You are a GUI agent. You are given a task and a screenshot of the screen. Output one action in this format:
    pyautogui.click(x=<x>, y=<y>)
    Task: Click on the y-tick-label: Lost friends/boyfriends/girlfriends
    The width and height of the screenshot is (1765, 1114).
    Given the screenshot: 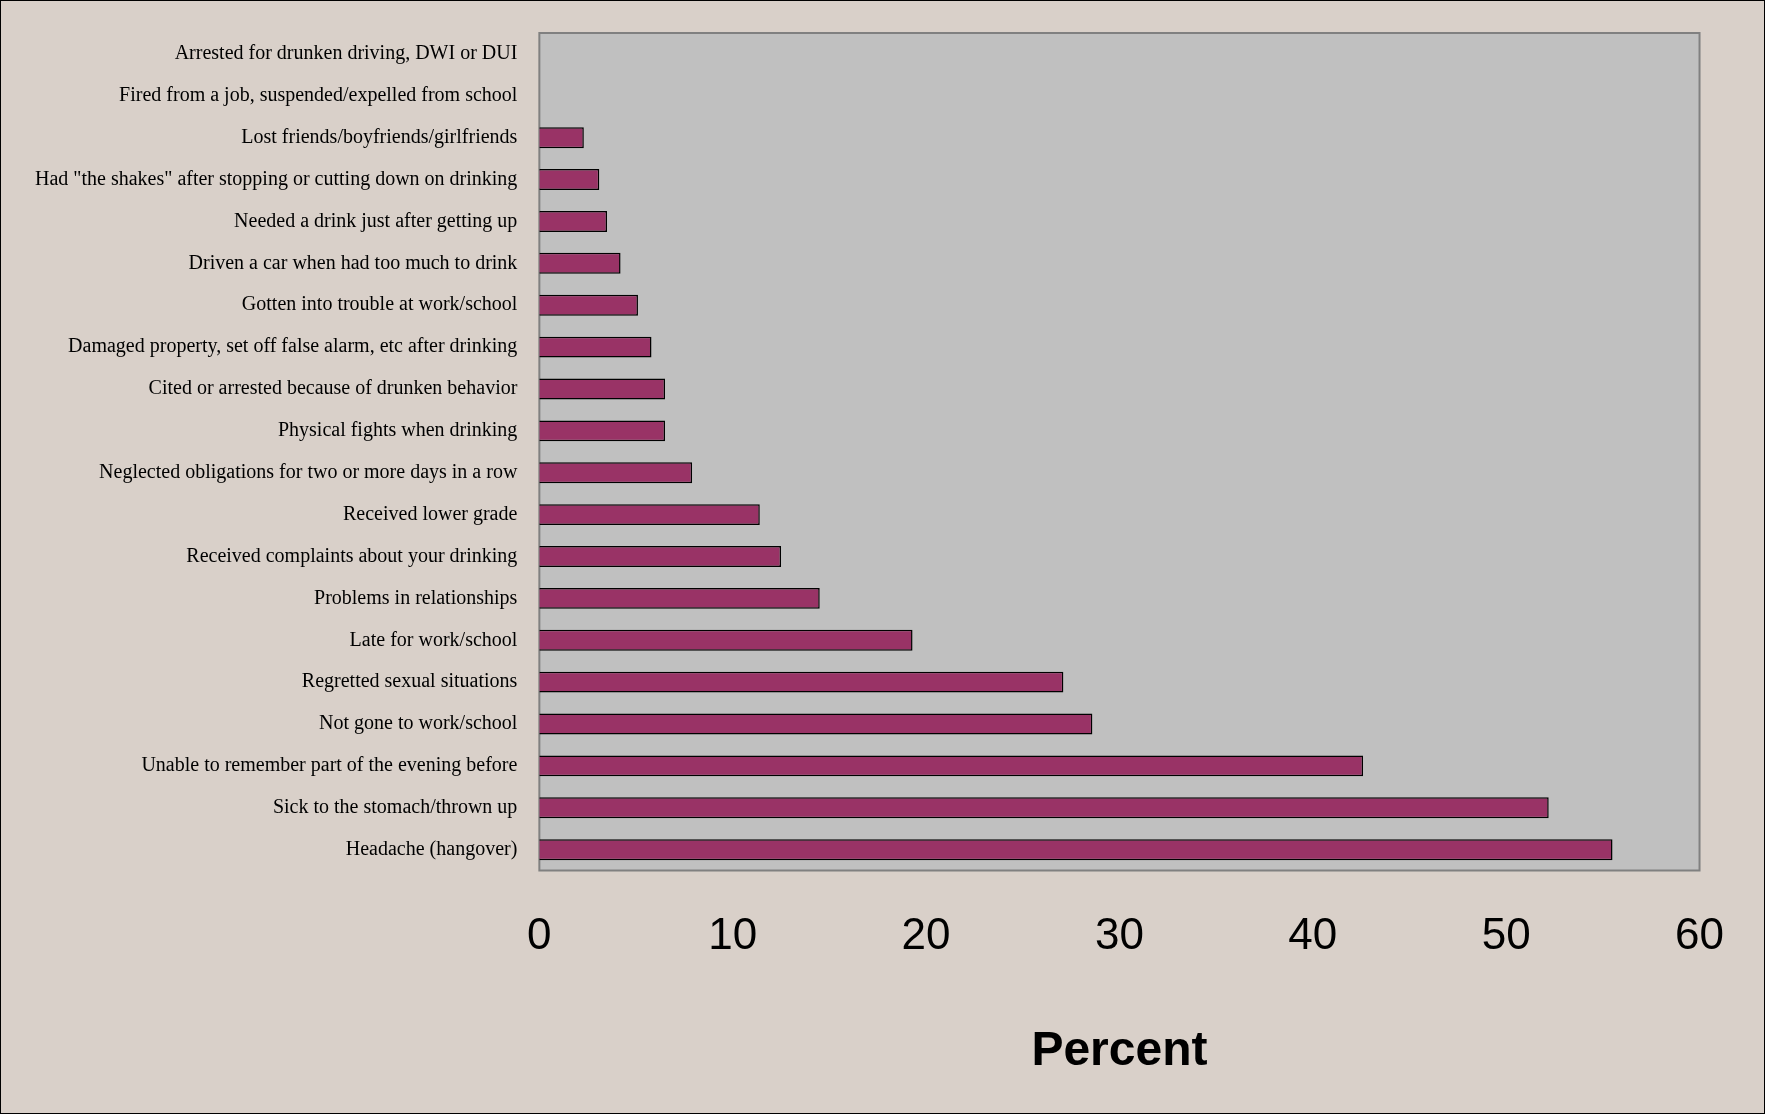 What is the action you would take?
    pyautogui.click(x=379, y=136)
    